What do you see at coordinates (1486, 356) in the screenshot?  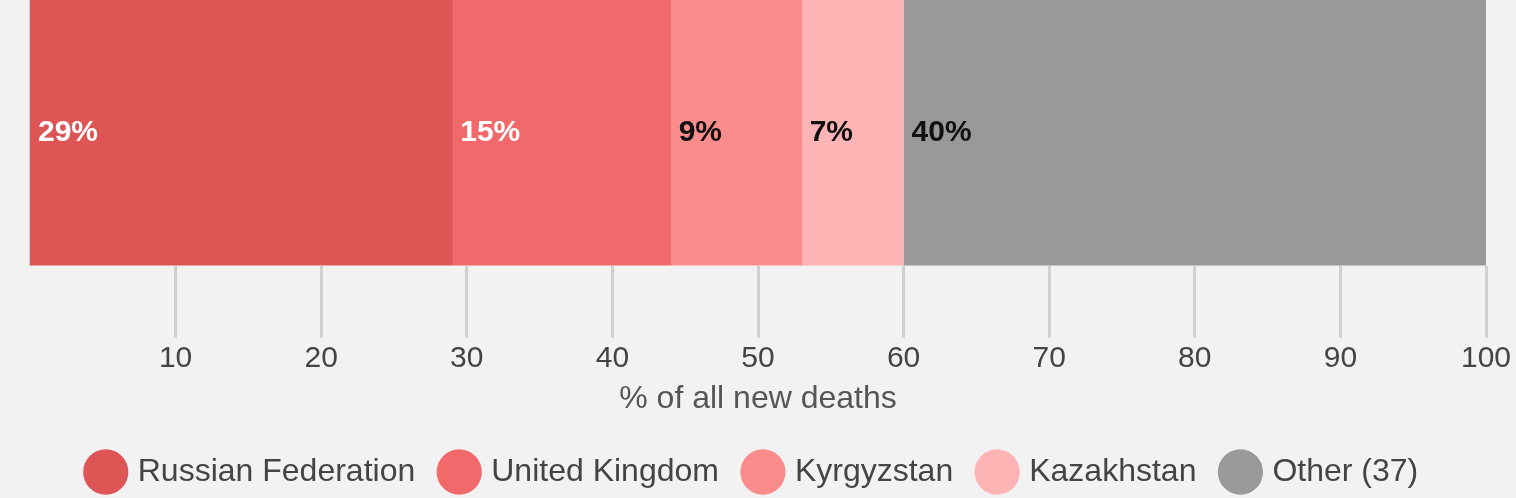 I see `x-tick-label: 100` at bounding box center [1486, 356].